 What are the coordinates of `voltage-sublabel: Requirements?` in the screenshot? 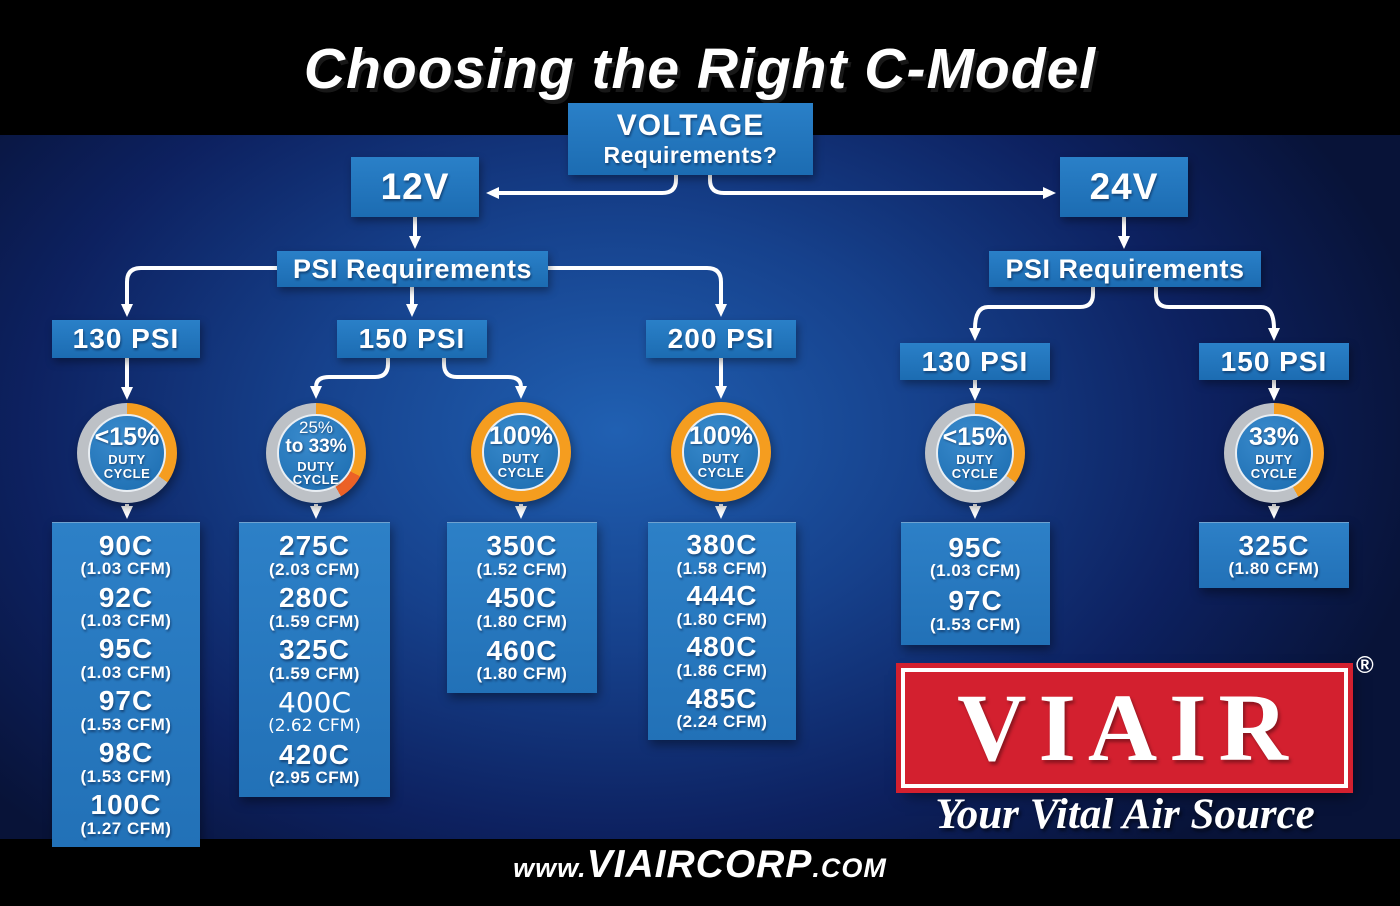 It's located at (690, 154).